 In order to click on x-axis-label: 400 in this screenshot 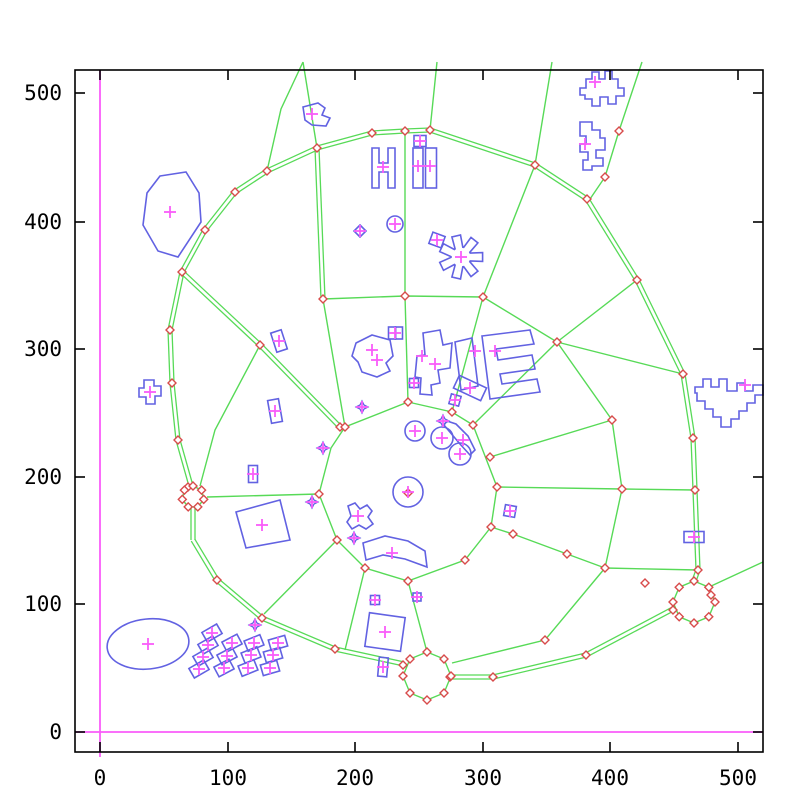, I will do `click(610, 778)`.